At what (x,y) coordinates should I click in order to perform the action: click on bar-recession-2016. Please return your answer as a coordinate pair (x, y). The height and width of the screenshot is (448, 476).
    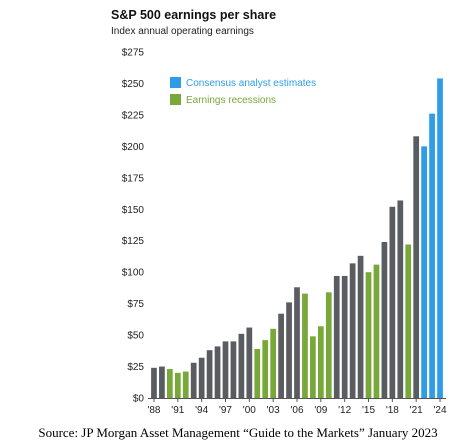
    Looking at the image, I should click on (376, 331).